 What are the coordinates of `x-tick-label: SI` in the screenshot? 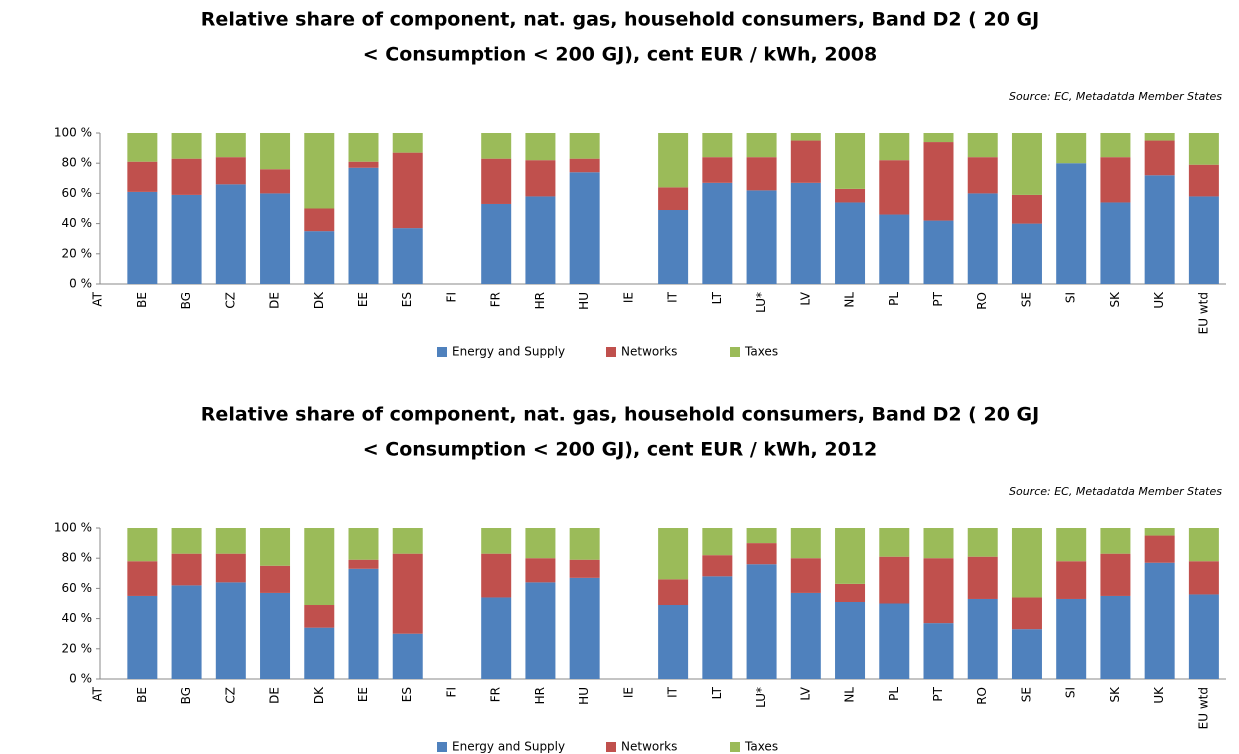 It's located at (1071, 692).